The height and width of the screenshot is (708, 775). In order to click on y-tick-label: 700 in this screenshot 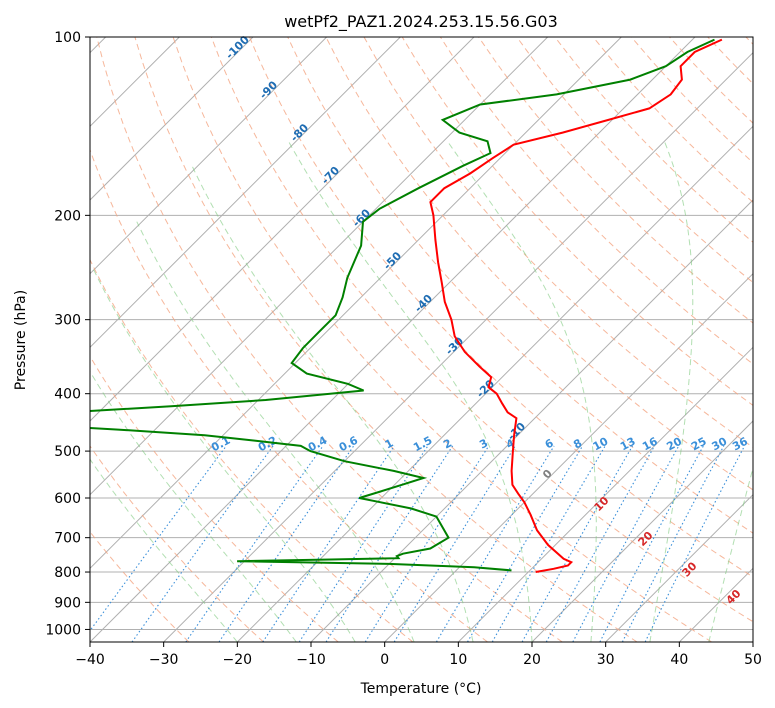, I will do `click(67, 539)`.